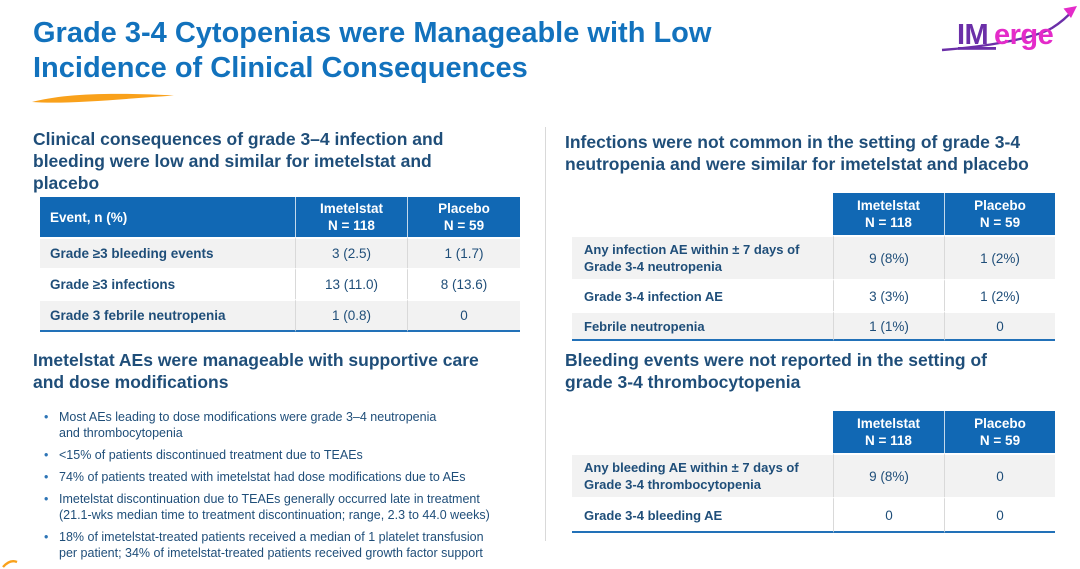 This screenshot has width=1080, height=569. Describe the element at coordinates (1024, 35) in the screenshot. I see `logo-text-erge: erge` at that location.